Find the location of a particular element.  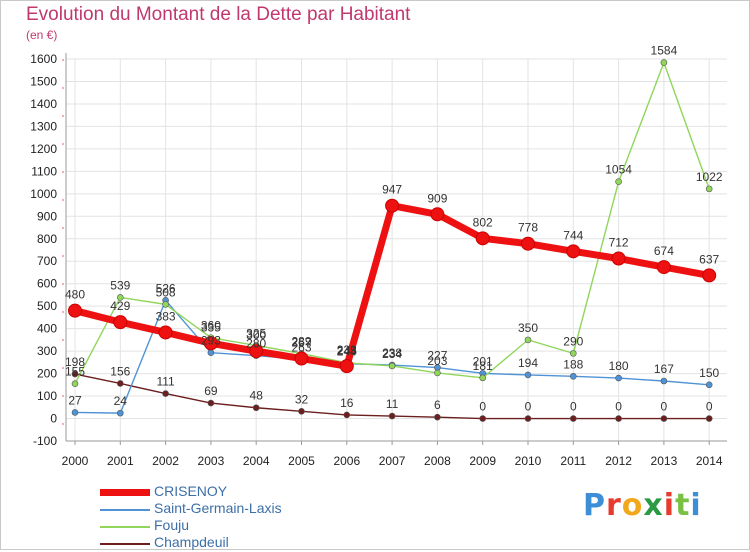

y-tick-label: 0 is located at coordinates (53, 419).